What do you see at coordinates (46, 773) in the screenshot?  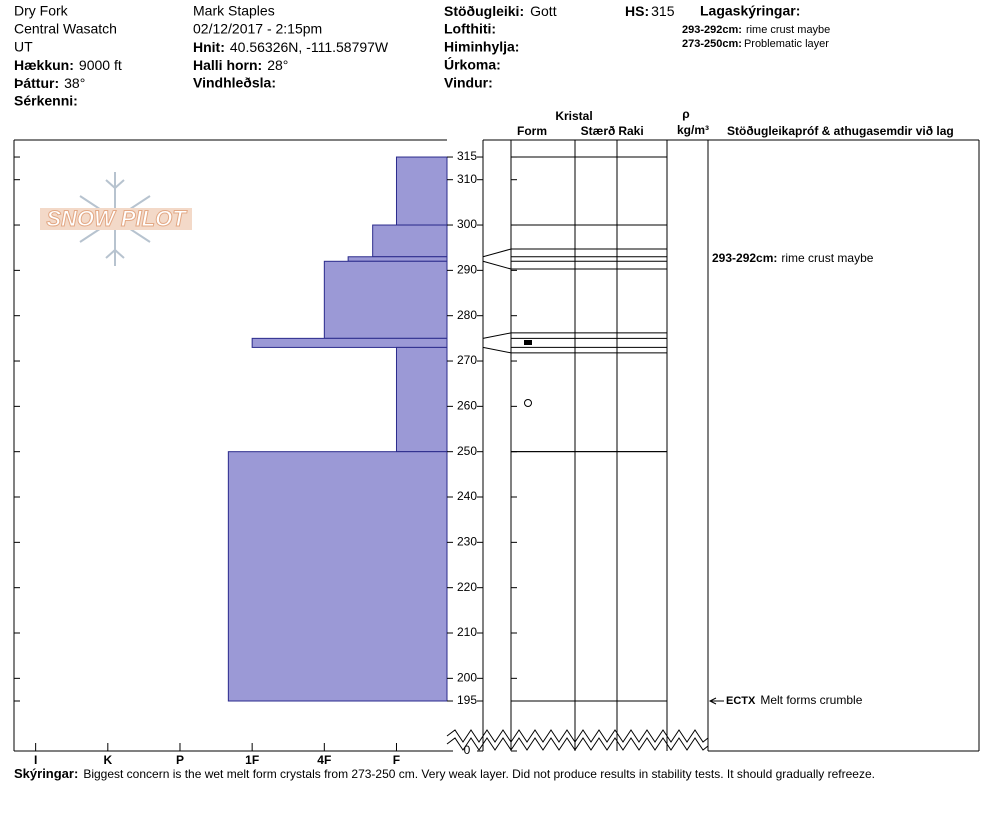 I see `label: Skýringar:` at bounding box center [46, 773].